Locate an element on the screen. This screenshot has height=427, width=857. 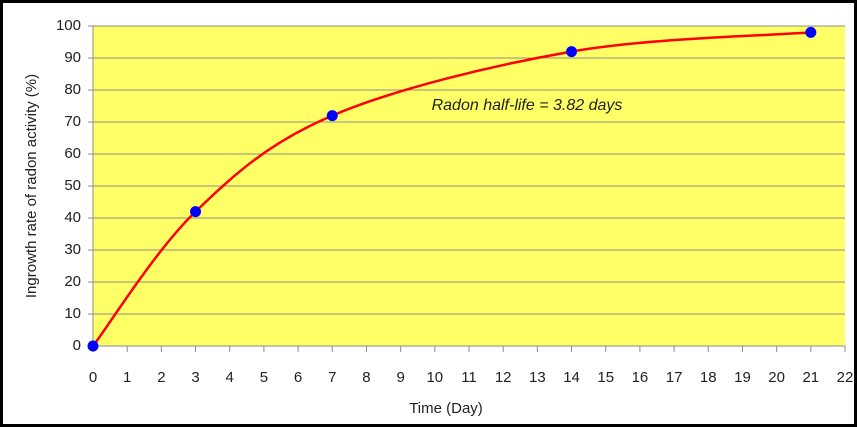
annotation: Radon half-life = 3.82 days is located at coordinates (527, 105).